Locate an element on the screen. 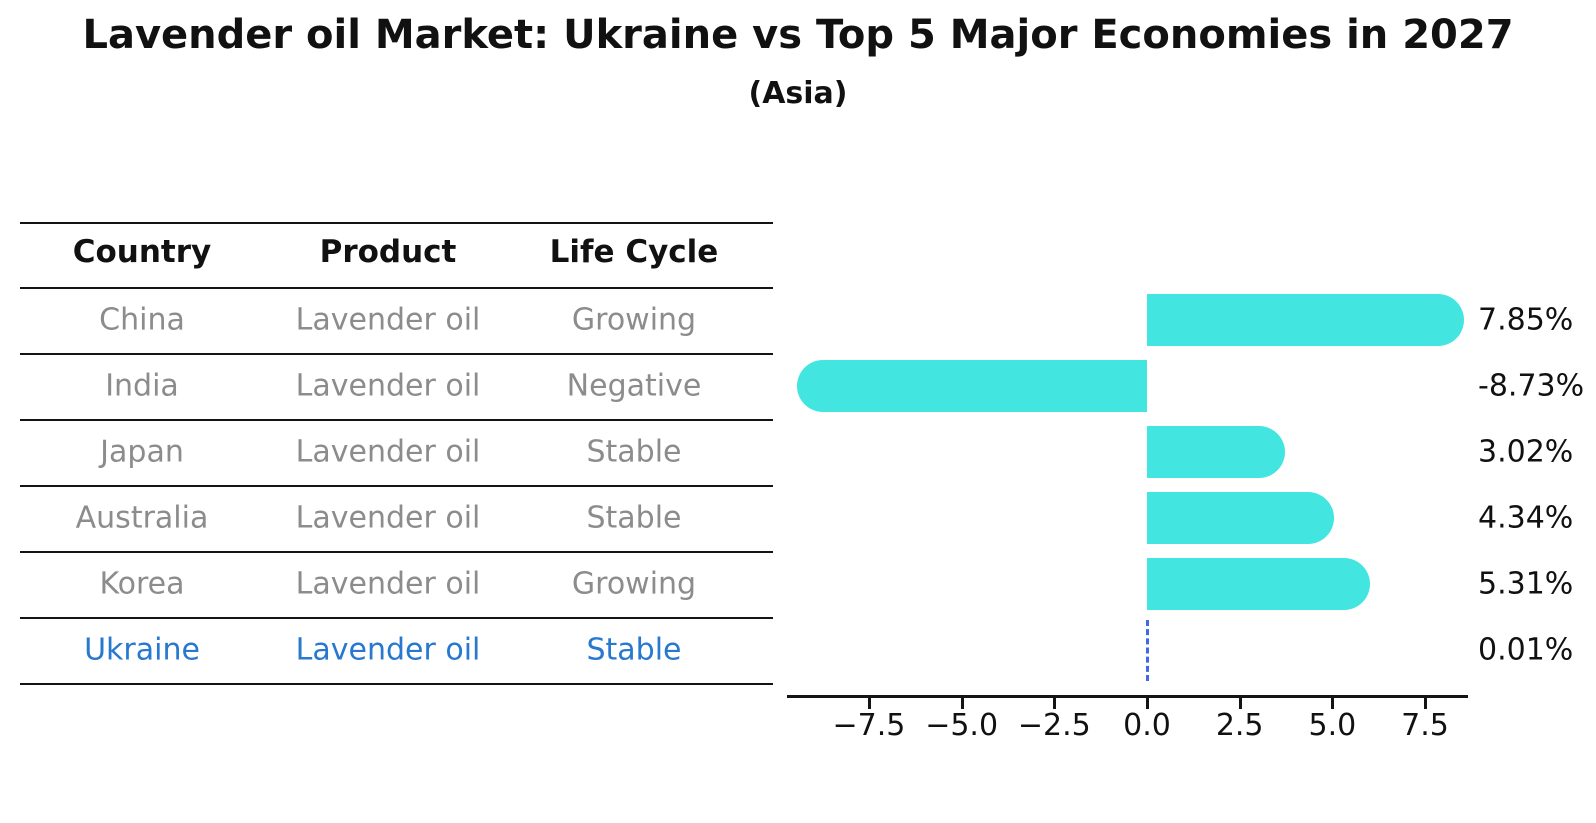 The width and height of the screenshot is (1596, 823). table-cell-life-cycle: Negative is located at coordinates (634, 386).